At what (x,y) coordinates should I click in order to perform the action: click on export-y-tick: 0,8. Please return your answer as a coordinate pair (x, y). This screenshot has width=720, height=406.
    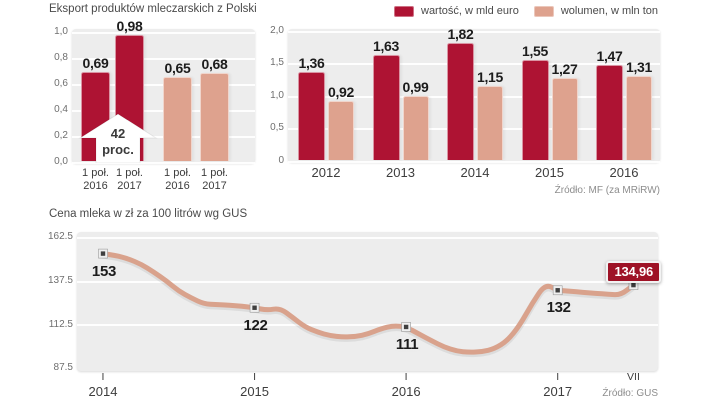
    Looking at the image, I should click on (61, 57).